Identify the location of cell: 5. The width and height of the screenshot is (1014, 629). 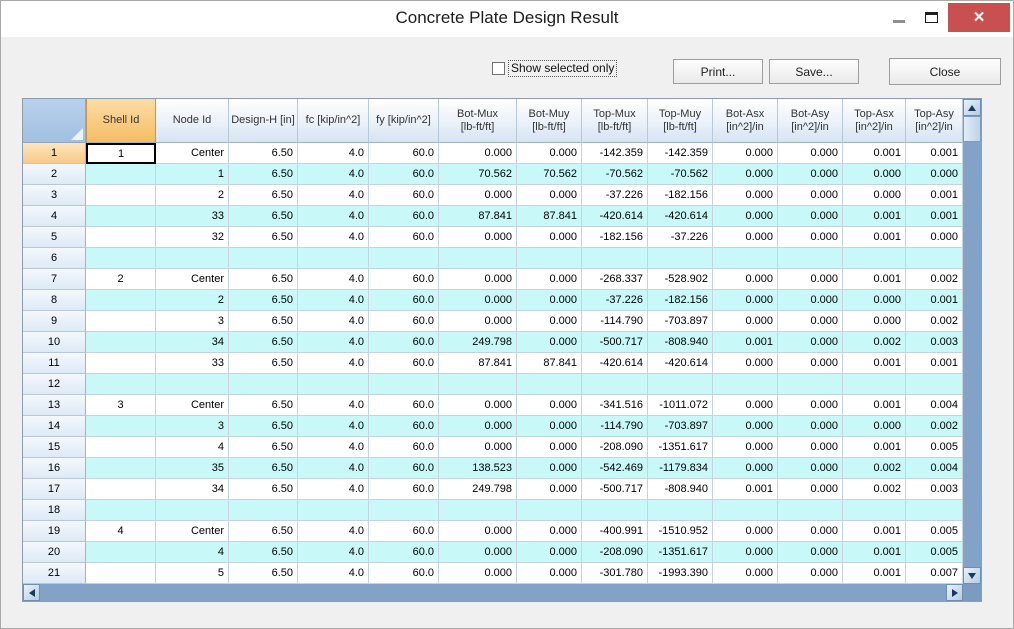
(192, 573).